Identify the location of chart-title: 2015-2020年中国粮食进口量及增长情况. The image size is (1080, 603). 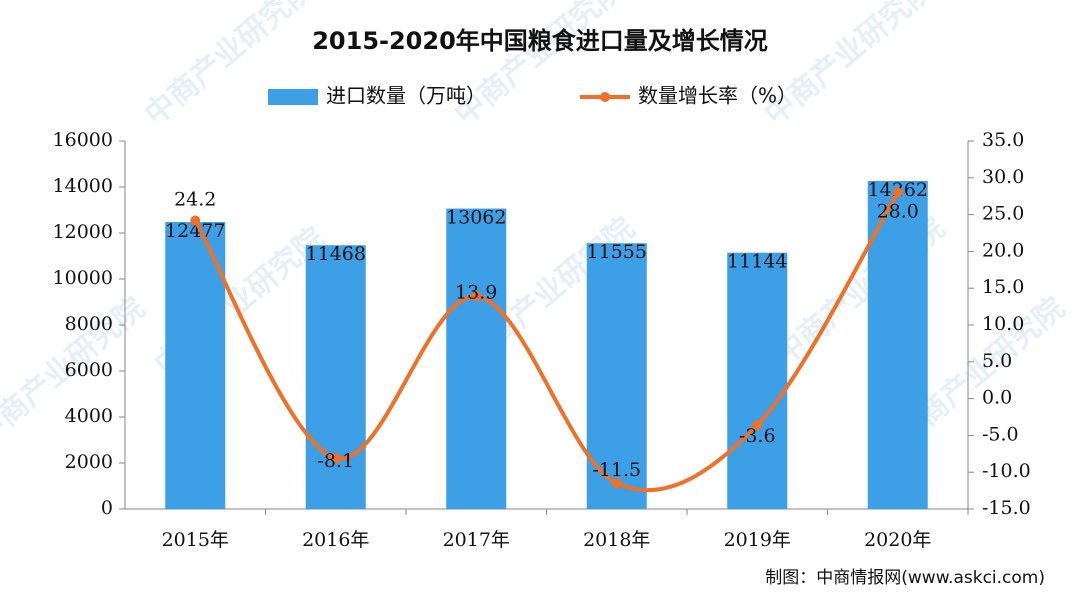
(540, 41).